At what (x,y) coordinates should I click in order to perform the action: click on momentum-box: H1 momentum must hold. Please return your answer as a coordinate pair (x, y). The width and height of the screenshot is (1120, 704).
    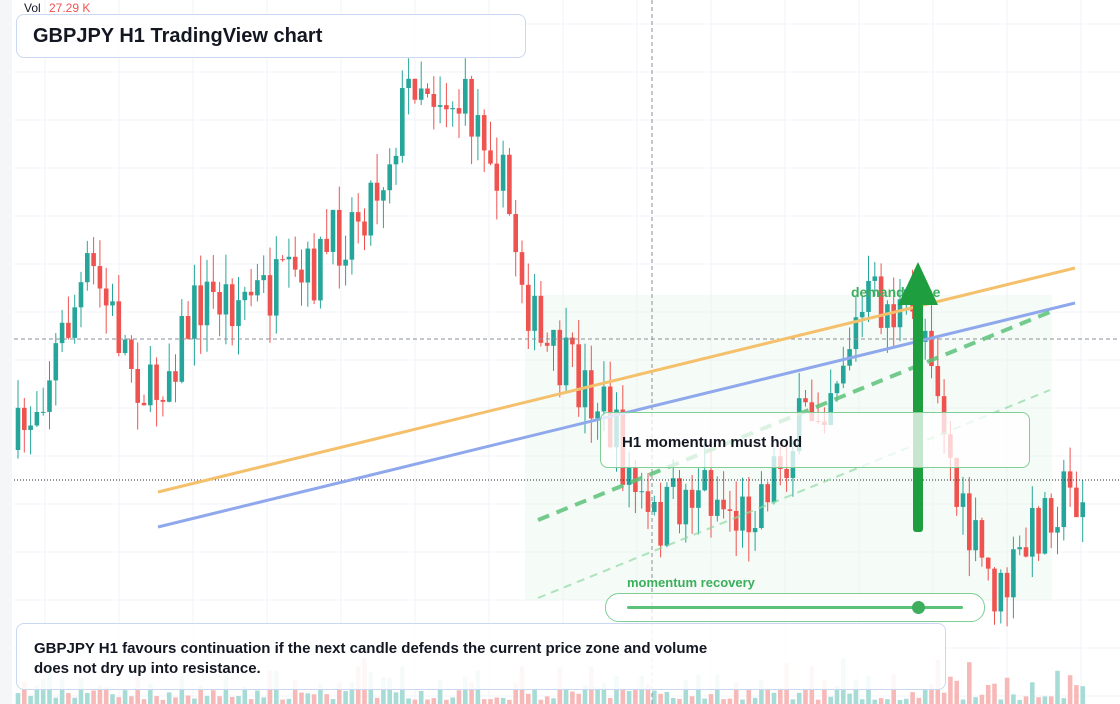
    Looking at the image, I should click on (815, 440).